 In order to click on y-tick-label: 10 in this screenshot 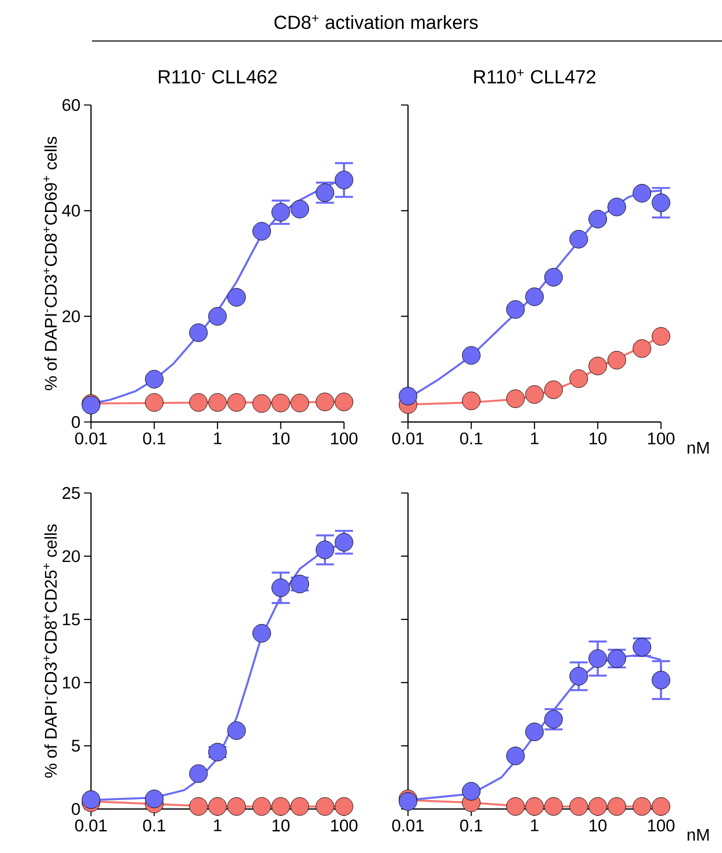, I will do `click(71, 682)`.